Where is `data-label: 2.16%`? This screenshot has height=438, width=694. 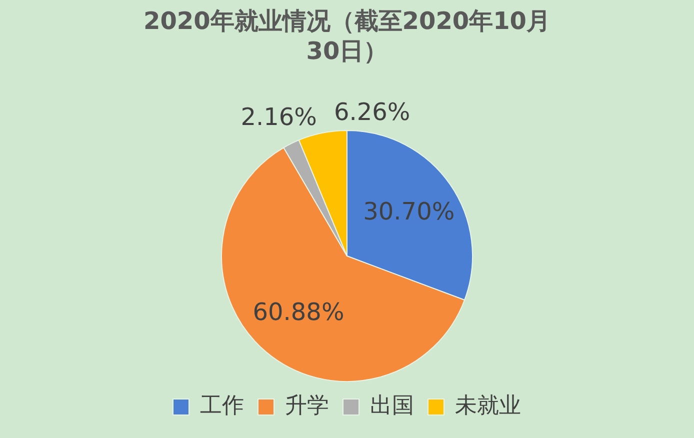
data-label: 2.16% is located at coordinates (278, 117).